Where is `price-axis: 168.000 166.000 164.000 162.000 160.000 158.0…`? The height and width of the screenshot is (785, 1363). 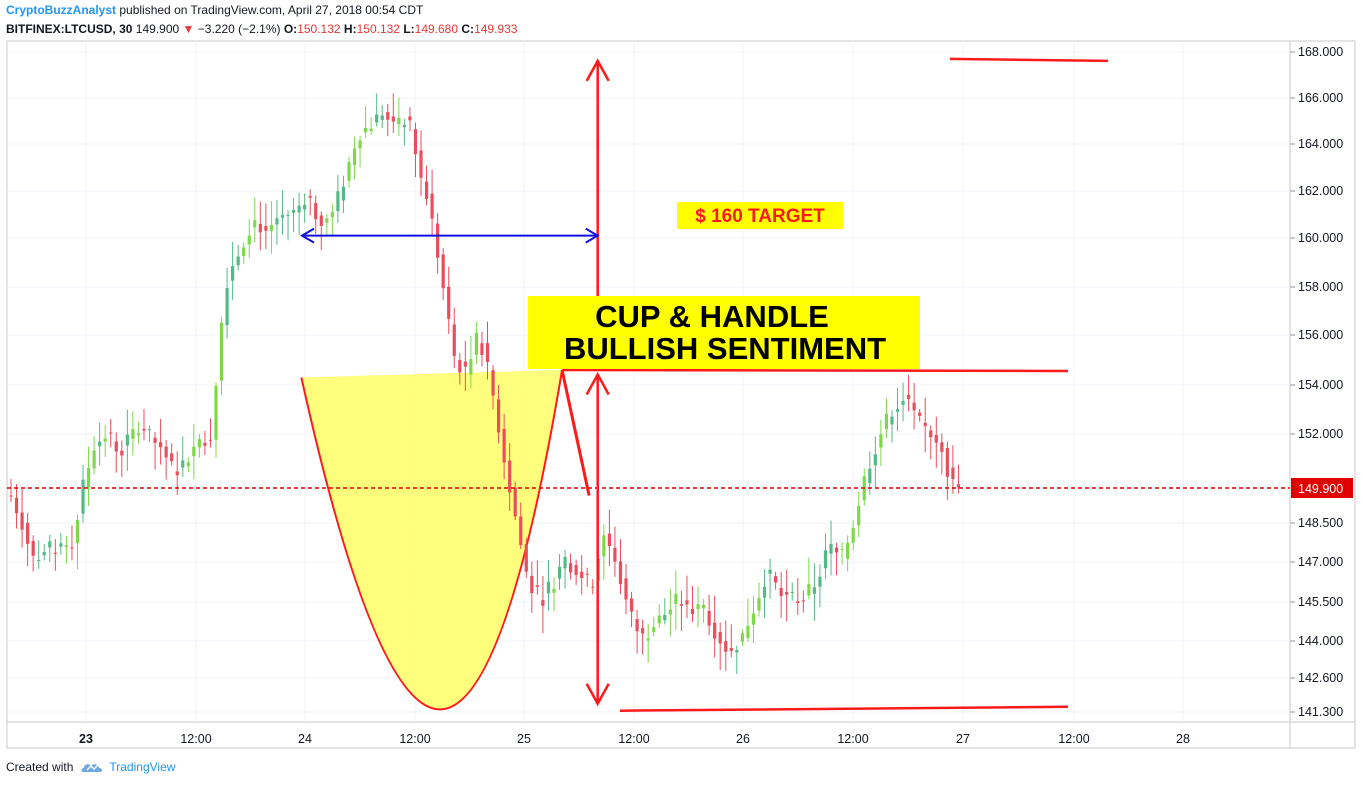
price-axis: 168.000 166.000 164.000 162.000 160.000 158.0… is located at coordinates (1316, 382).